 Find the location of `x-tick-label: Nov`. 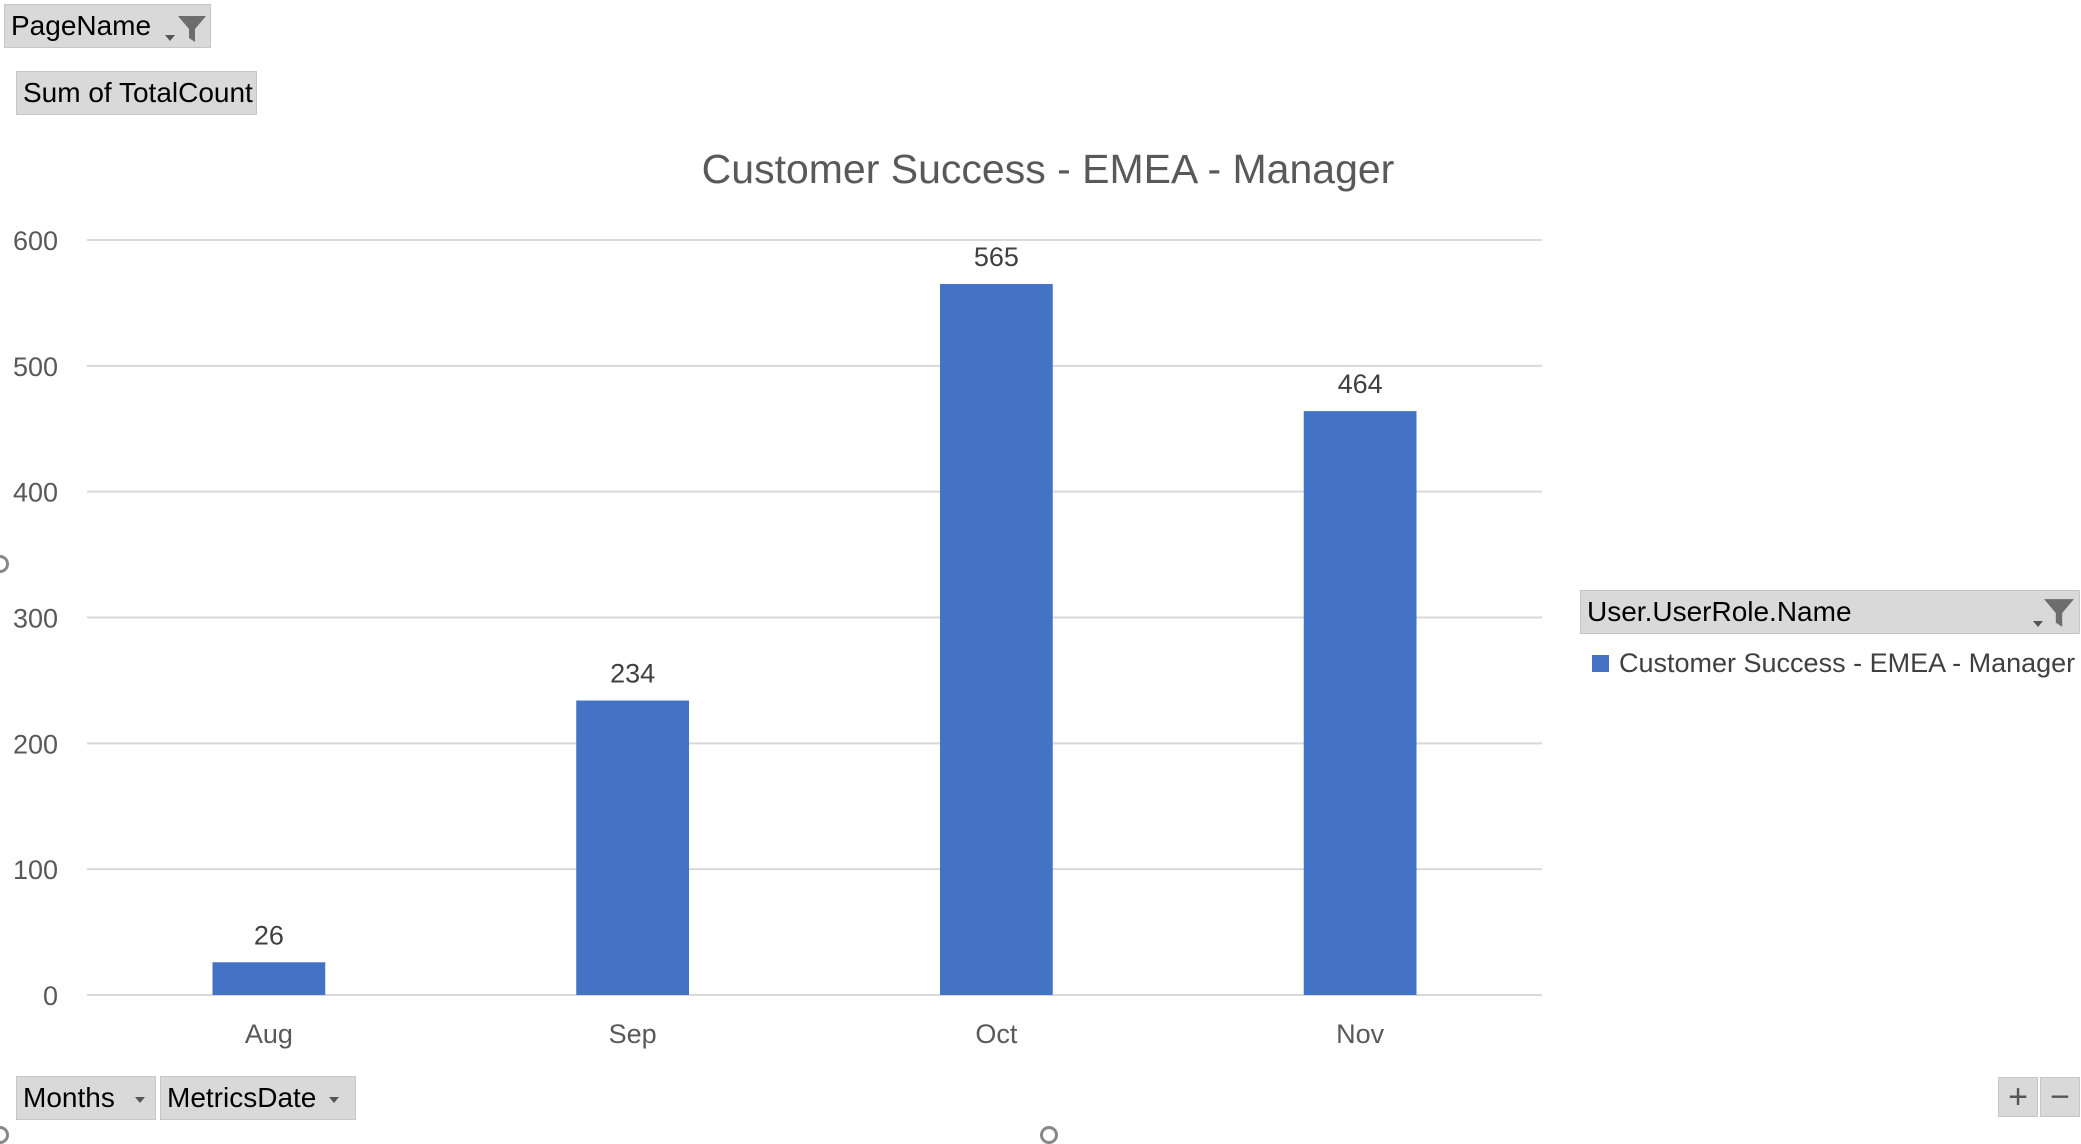

x-tick-label: Nov is located at coordinates (1360, 1034).